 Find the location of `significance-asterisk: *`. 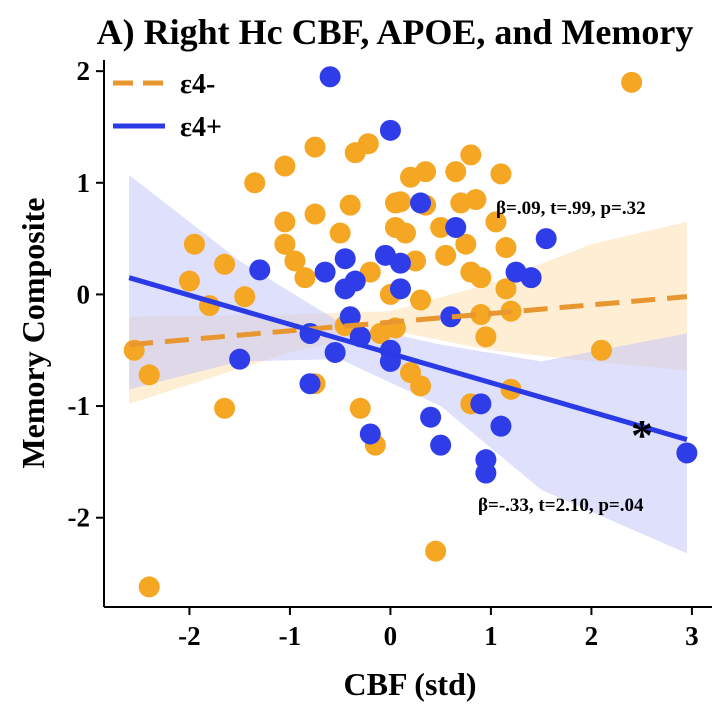

significance-asterisk: * is located at coordinates (642, 435).